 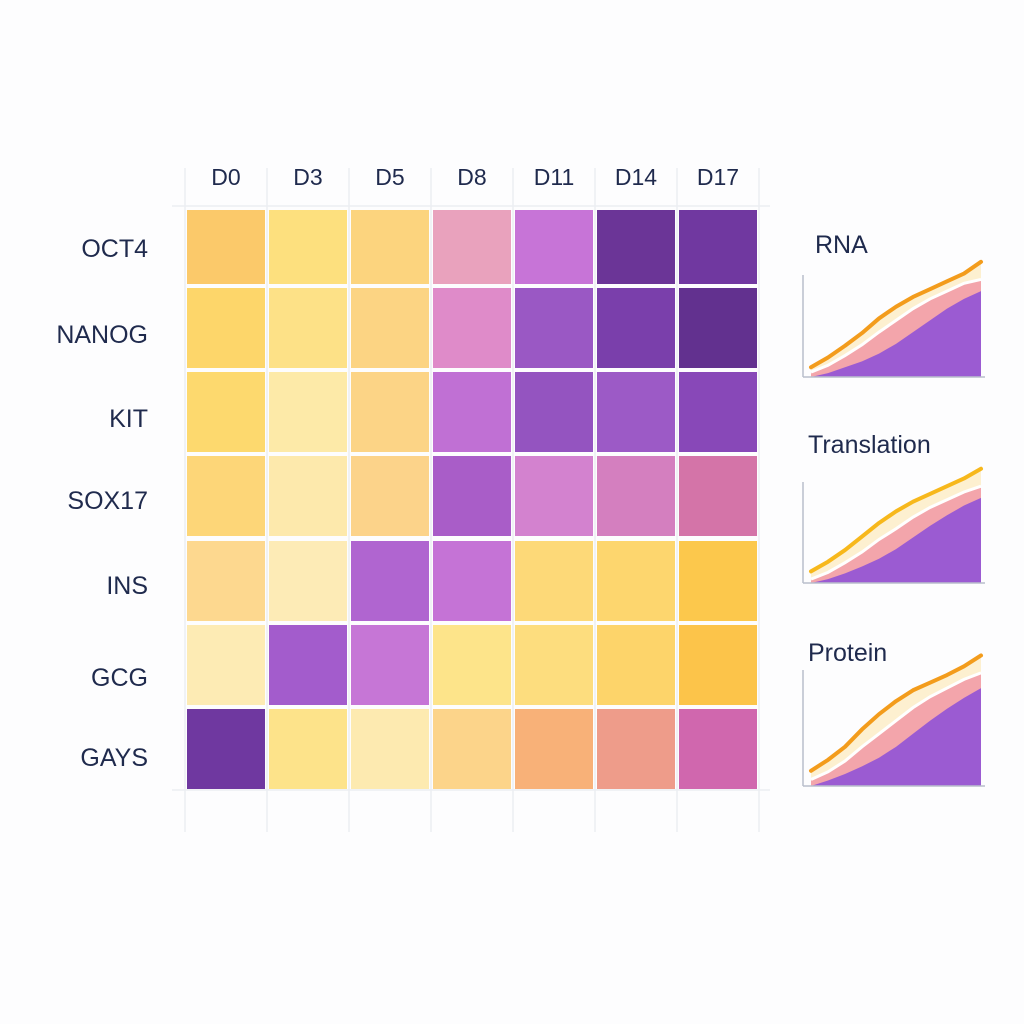 I want to click on cell-gays-d14, so click(x=636, y=749).